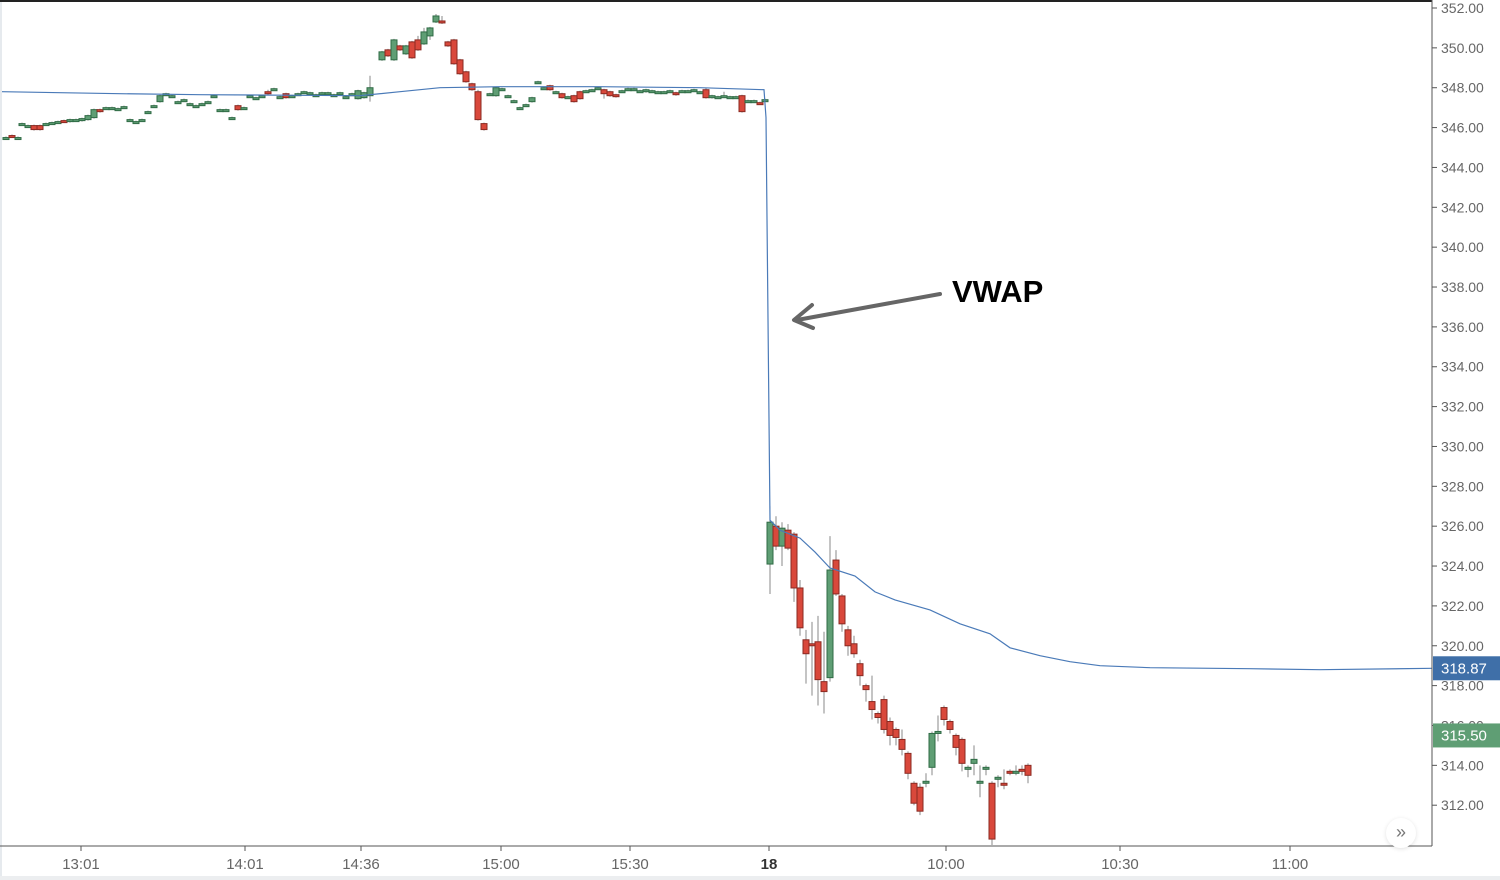 Image resolution: width=1500 pixels, height=880 pixels. I want to click on arrow-shaft, so click(868, 307).